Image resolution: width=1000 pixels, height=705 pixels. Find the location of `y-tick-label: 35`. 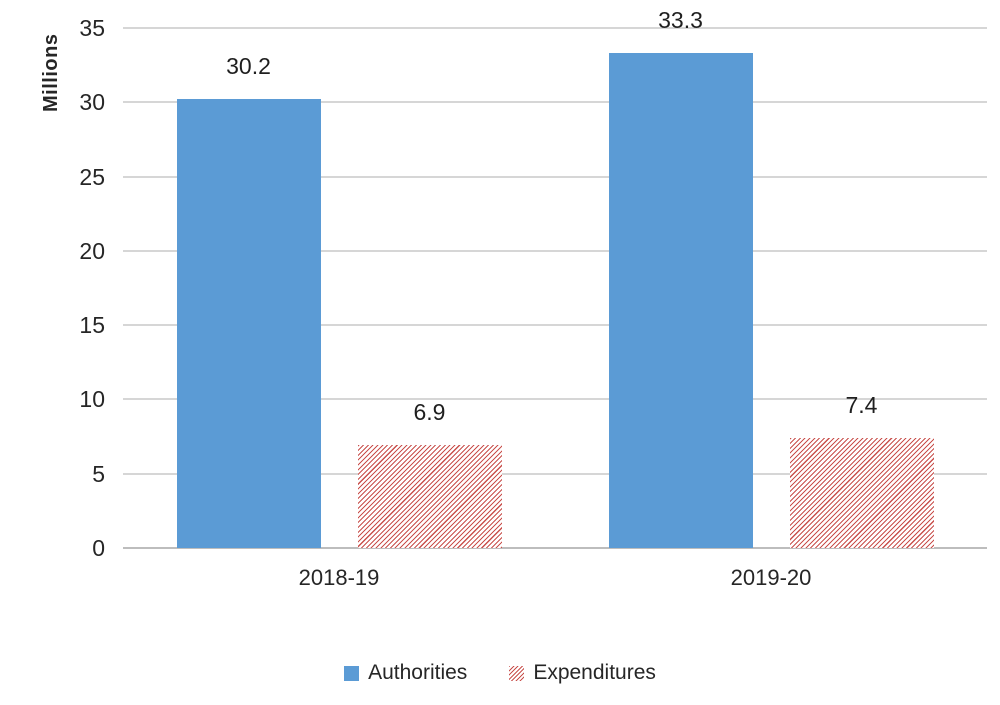

y-tick-label: 35 is located at coordinates (92, 28).